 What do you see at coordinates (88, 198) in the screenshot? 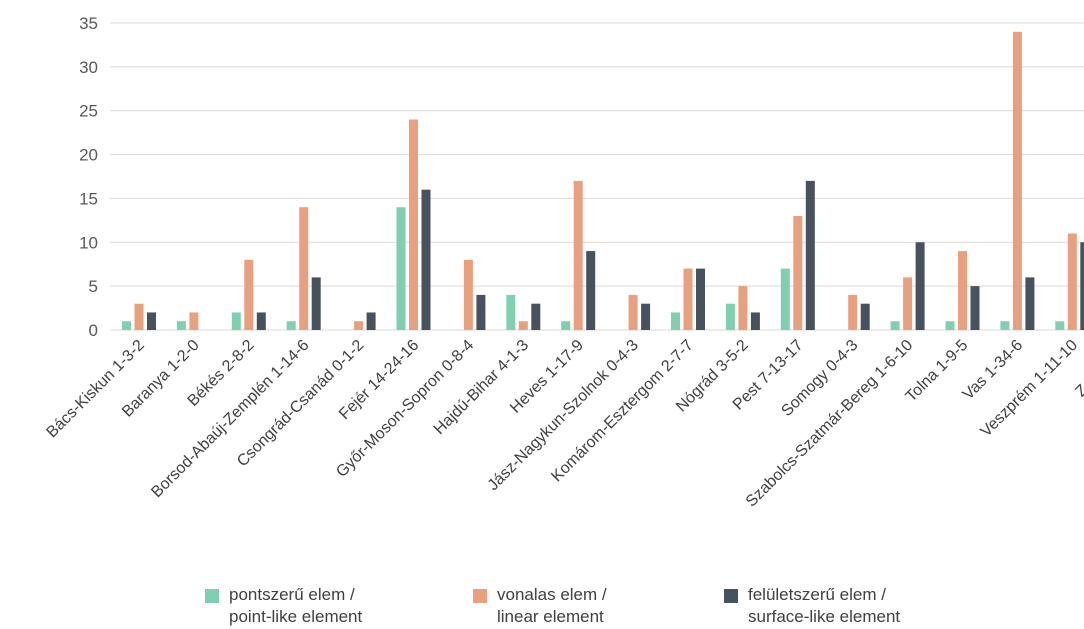
I see `y-tick-label: 15` at bounding box center [88, 198].